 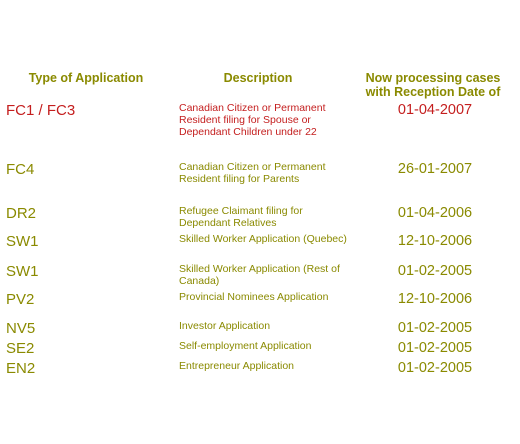 I want to click on reception-date: 01-04-2006, so click(x=435, y=213).